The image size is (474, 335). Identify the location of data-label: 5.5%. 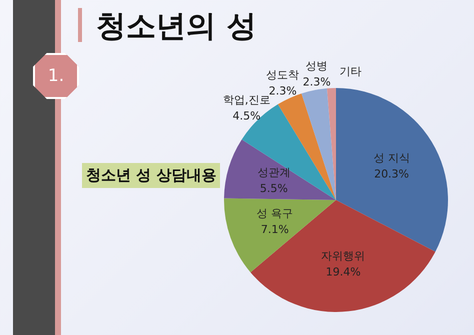
(274, 189).